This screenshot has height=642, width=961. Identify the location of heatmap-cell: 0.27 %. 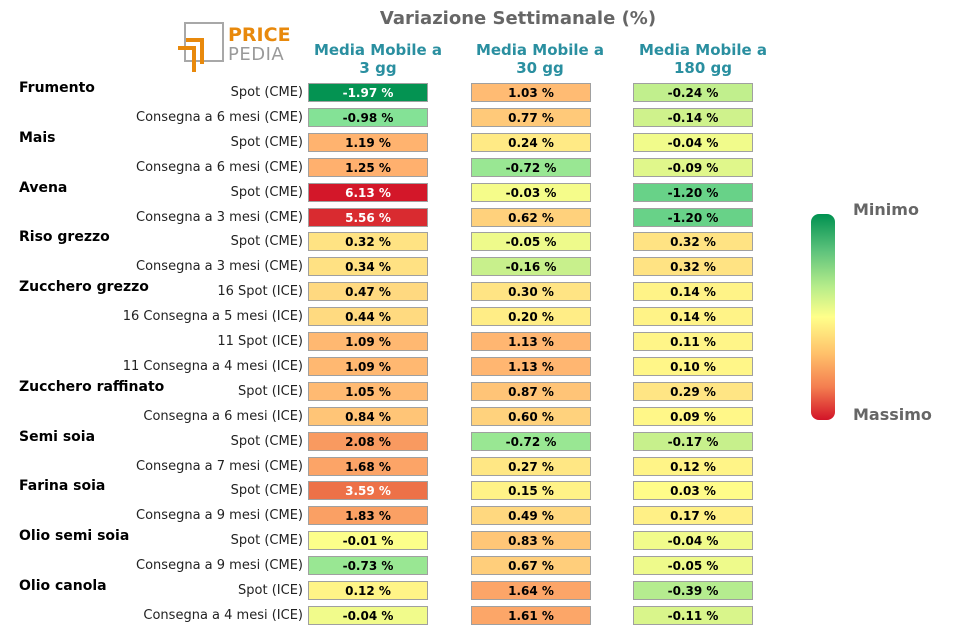
(531, 466).